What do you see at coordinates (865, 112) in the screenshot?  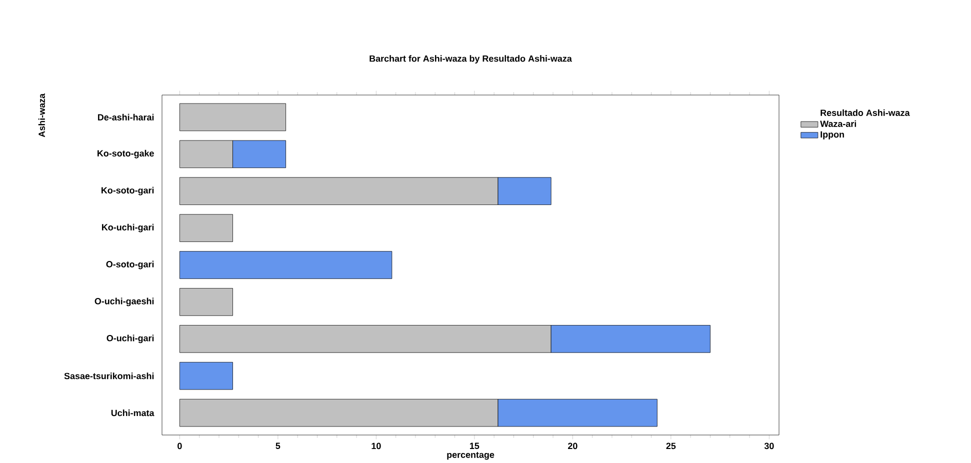 I see `legend-title: Resultado Ashi-waza` at bounding box center [865, 112].